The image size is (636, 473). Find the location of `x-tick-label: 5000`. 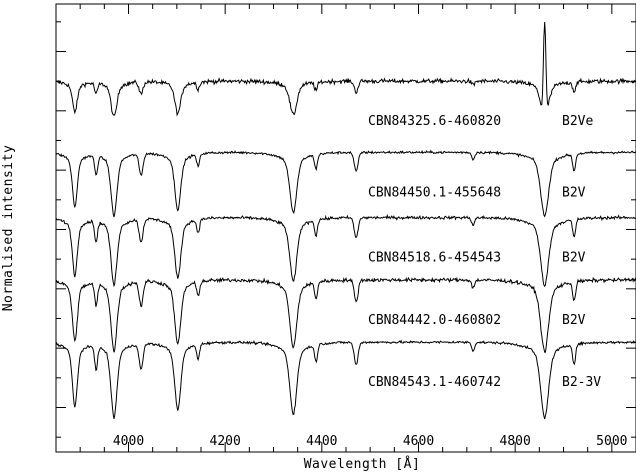

x-tick-label: 5000 is located at coordinates (611, 441).